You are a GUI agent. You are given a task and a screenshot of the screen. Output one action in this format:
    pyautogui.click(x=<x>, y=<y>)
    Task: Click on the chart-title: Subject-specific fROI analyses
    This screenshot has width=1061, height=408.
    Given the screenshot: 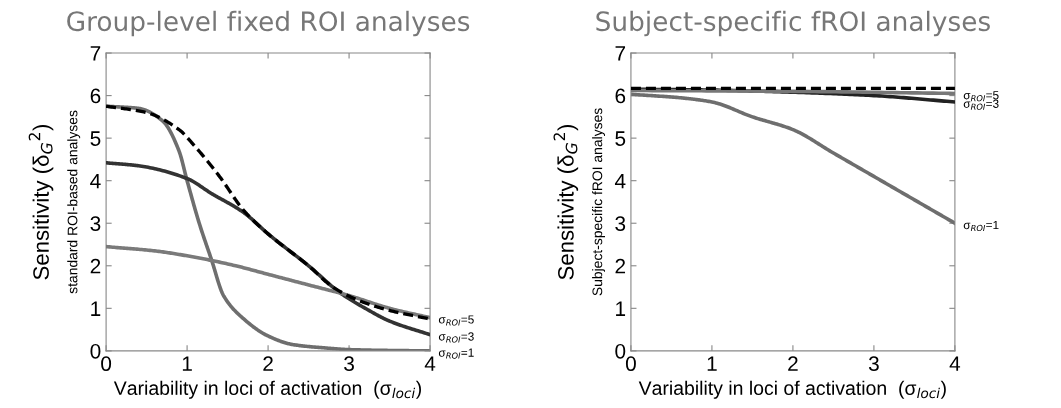 What is the action you would take?
    pyautogui.click(x=793, y=23)
    